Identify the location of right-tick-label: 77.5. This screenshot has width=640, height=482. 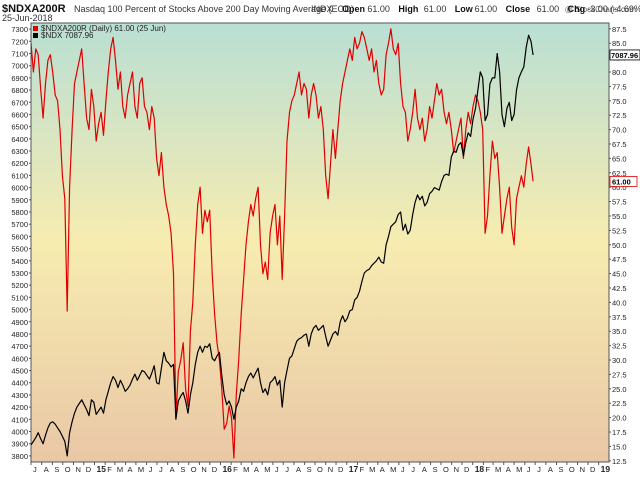
(619, 86).